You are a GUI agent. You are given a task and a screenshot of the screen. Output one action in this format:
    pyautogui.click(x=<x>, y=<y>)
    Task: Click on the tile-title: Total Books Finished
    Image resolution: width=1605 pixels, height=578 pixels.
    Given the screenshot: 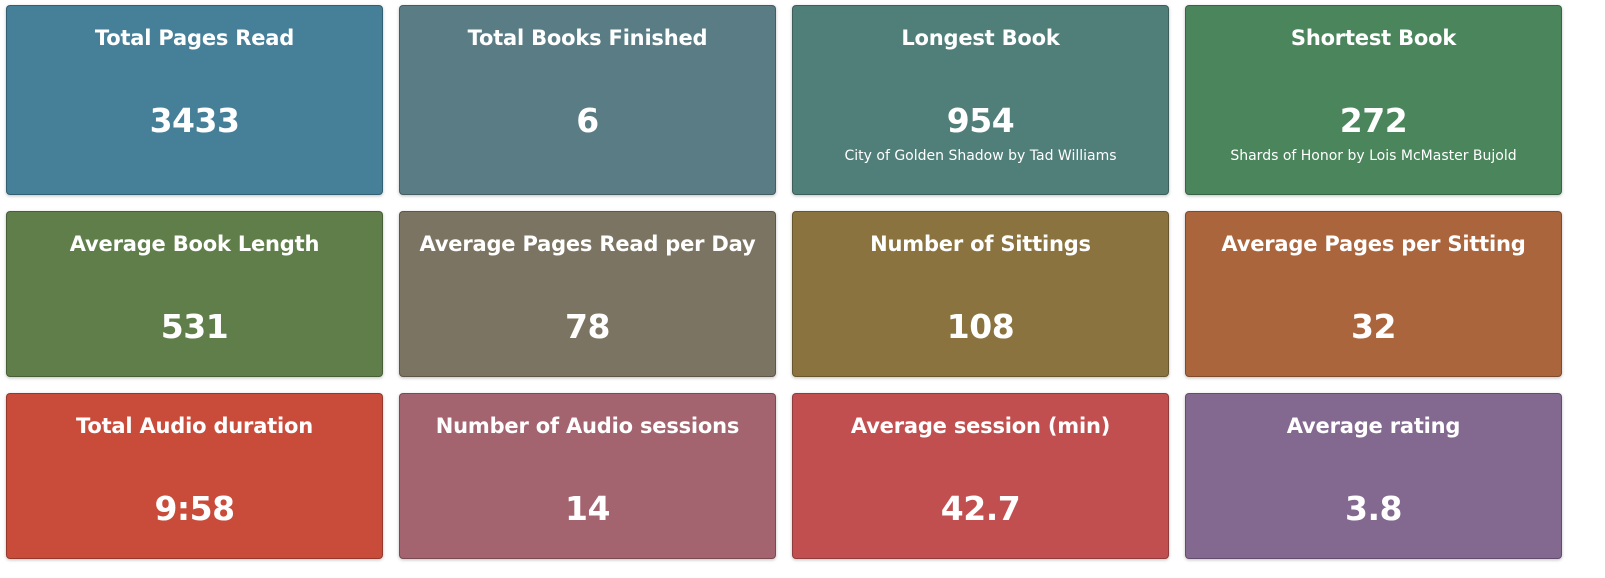 What is the action you would take?
    pyautogui.click(x=587, y=38)
    